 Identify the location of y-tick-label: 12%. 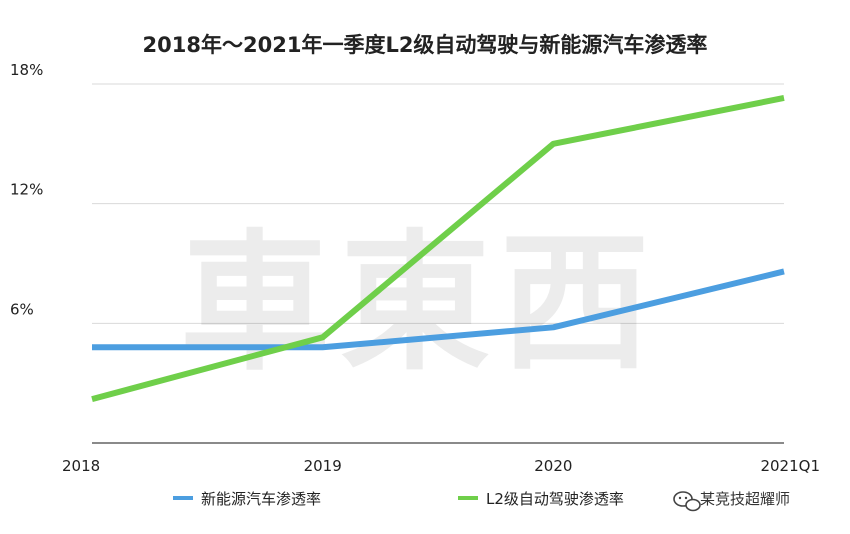
(26, 190).